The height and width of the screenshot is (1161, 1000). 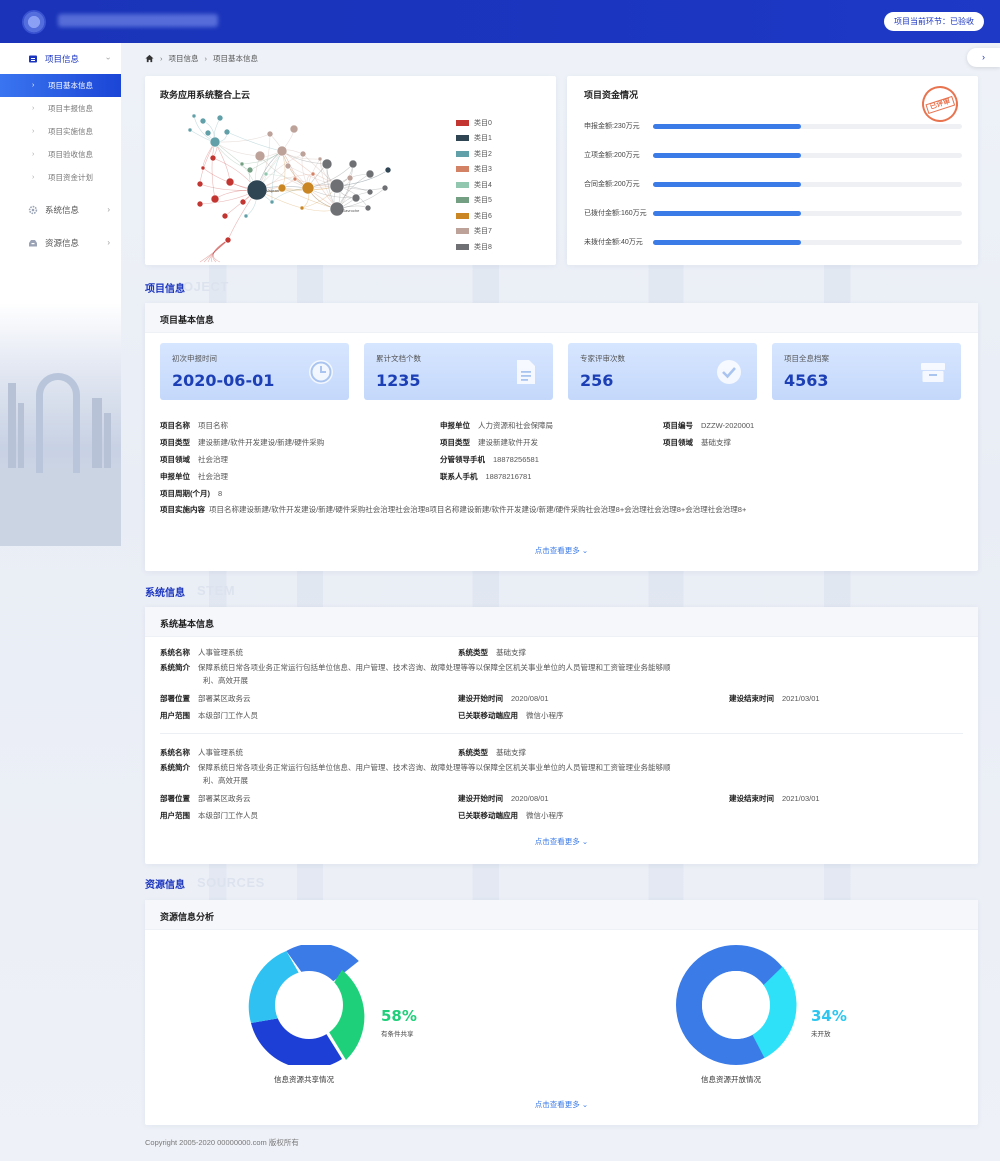 I want to click on breadcrumb-level1: 项目信息, so click(x=183, y=58).